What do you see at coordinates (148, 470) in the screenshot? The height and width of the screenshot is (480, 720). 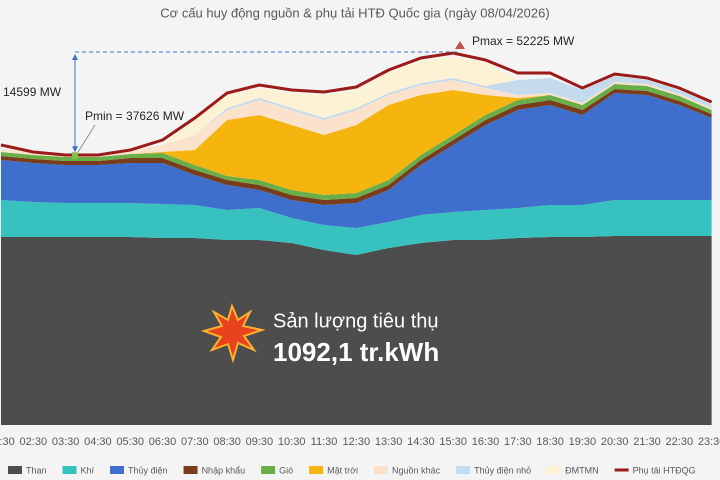 I see `legend-label: Thủy điện` at bounding box center [148, 470].